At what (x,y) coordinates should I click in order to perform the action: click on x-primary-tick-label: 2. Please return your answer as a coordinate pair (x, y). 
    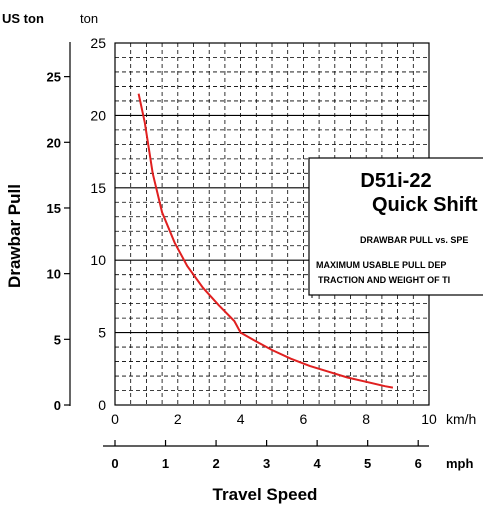
    Looking at the image, I should click on (178, 419).